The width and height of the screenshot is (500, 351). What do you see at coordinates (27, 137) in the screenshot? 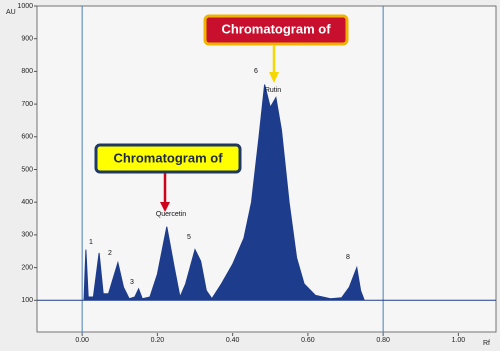
I see `y-tick-label: 600` at bounding box center [27, 137].